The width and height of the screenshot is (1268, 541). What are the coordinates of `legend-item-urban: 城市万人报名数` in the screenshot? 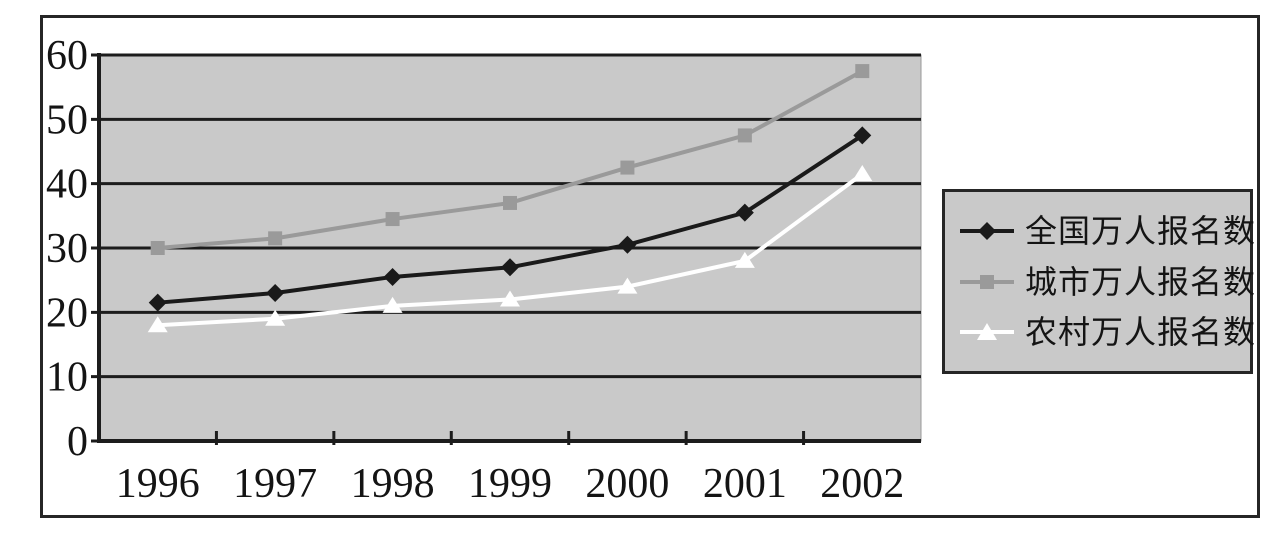 It's located at (1100, 282).